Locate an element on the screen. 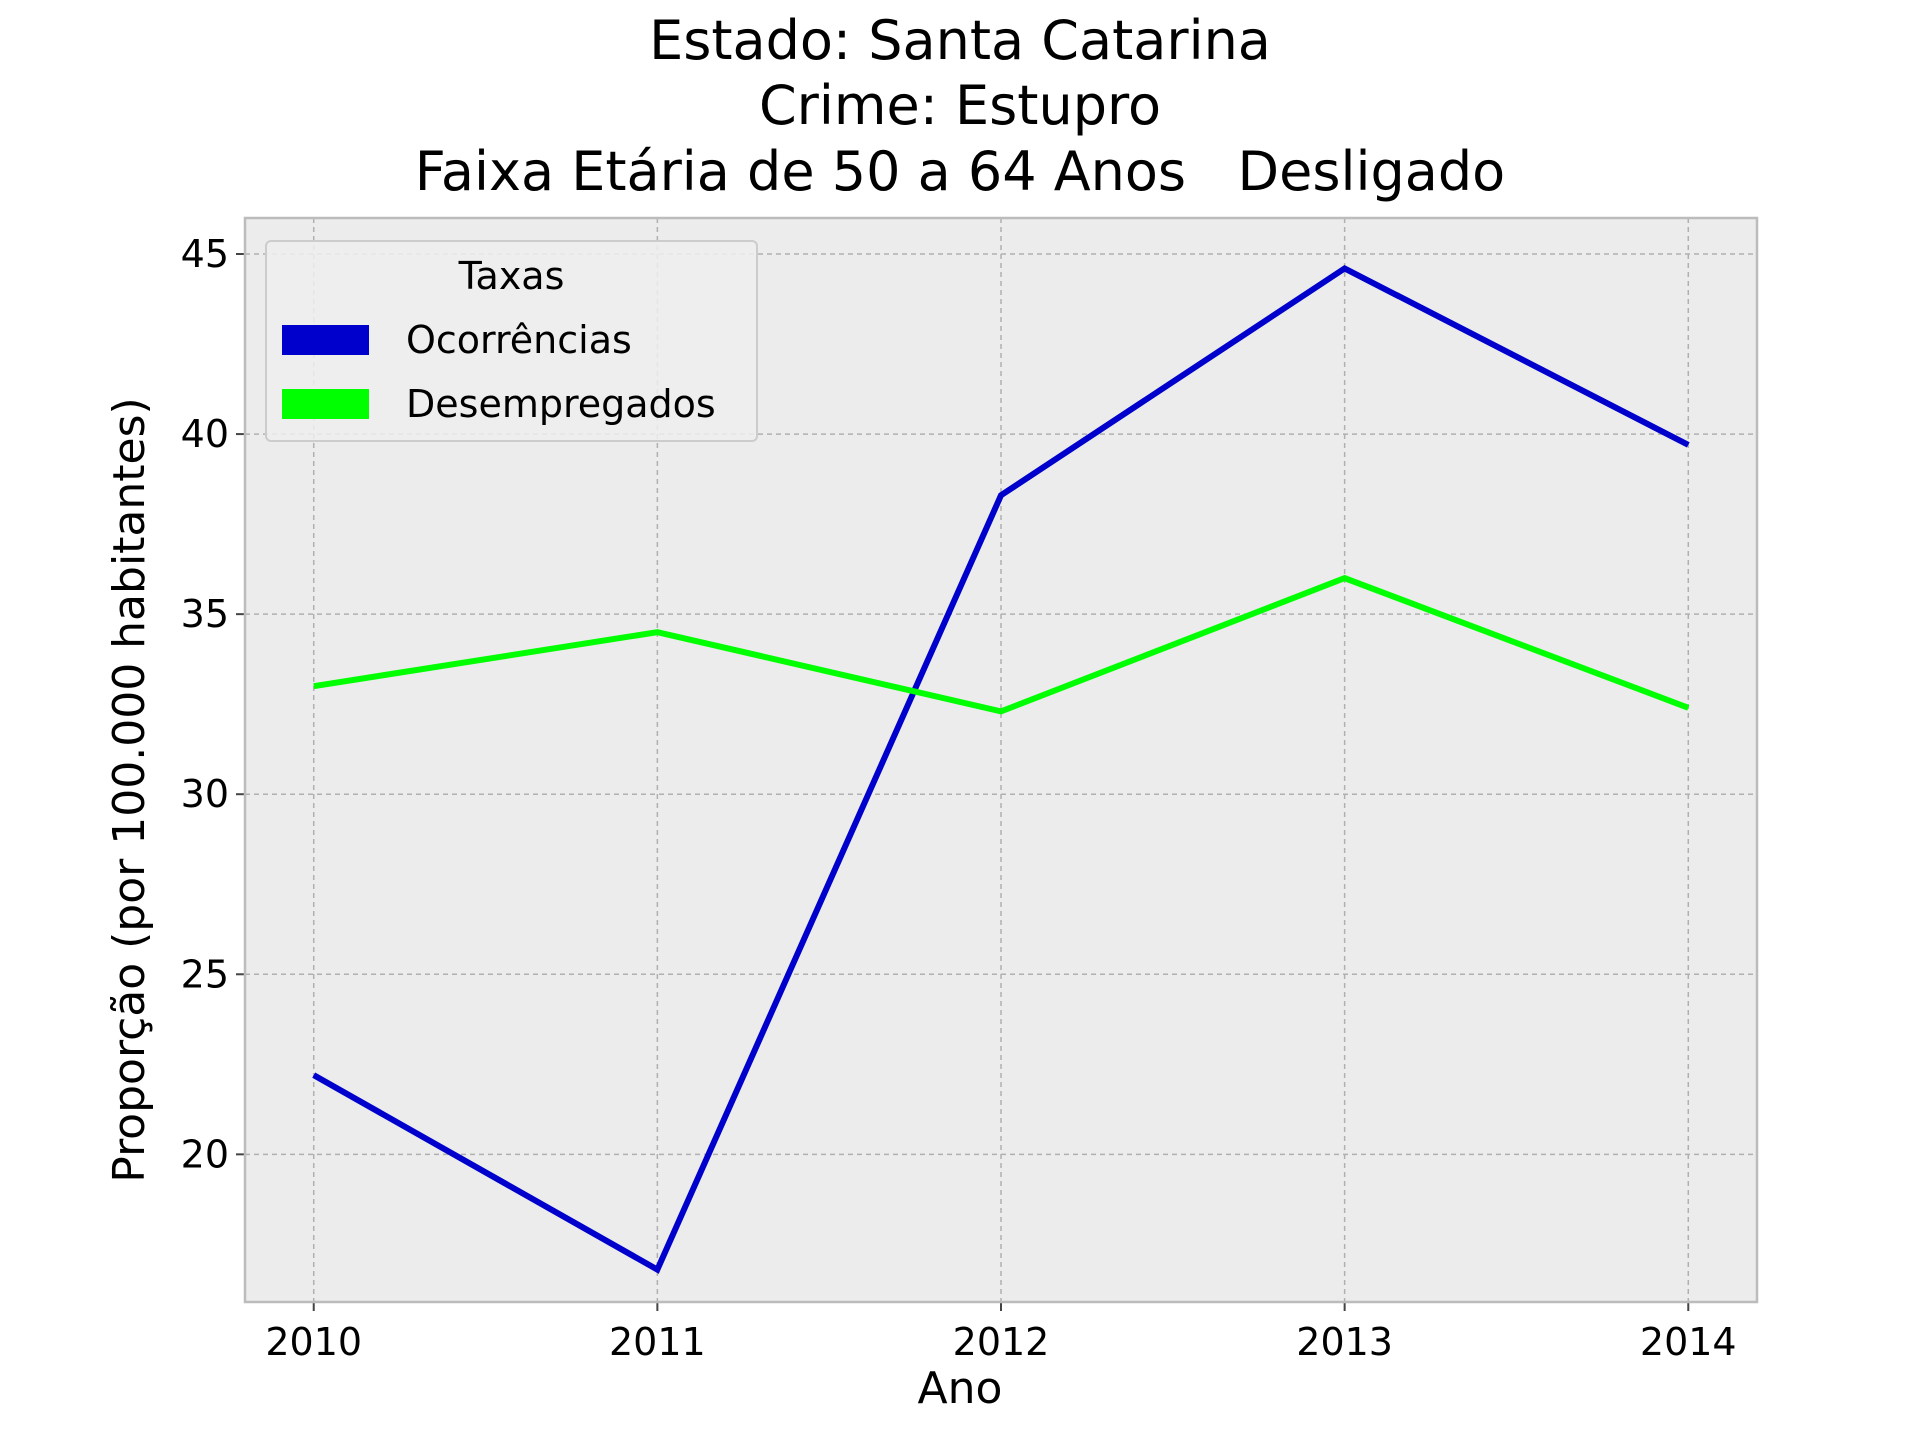  x-tick-label: 2011 is located at coordinates (657, 1342).